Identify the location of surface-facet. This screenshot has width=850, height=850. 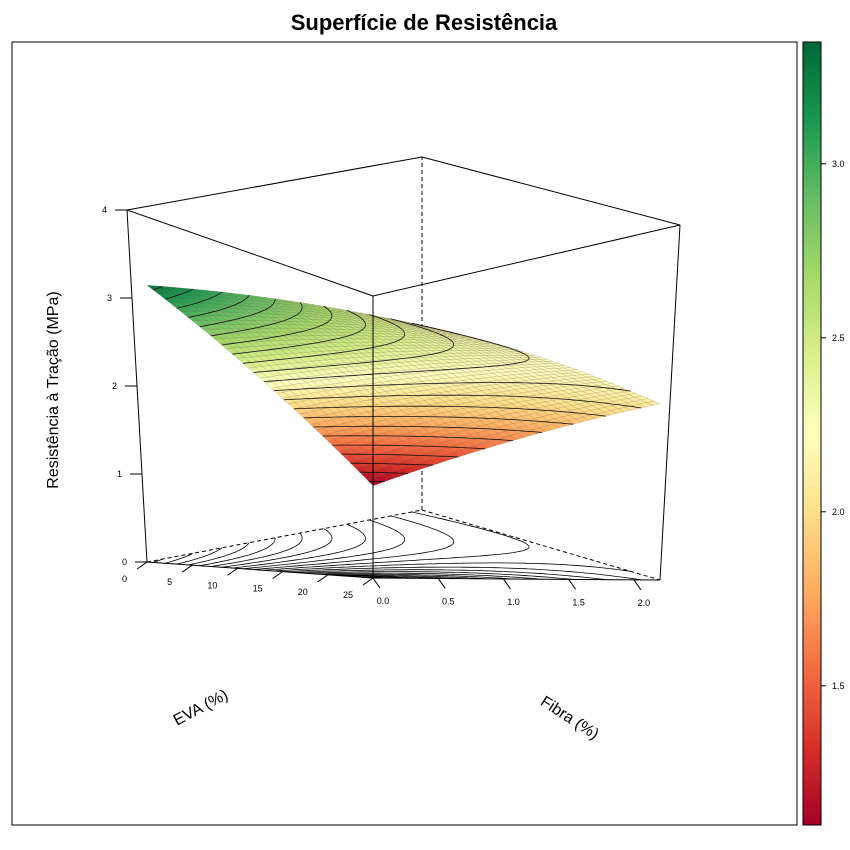
(653, 403).